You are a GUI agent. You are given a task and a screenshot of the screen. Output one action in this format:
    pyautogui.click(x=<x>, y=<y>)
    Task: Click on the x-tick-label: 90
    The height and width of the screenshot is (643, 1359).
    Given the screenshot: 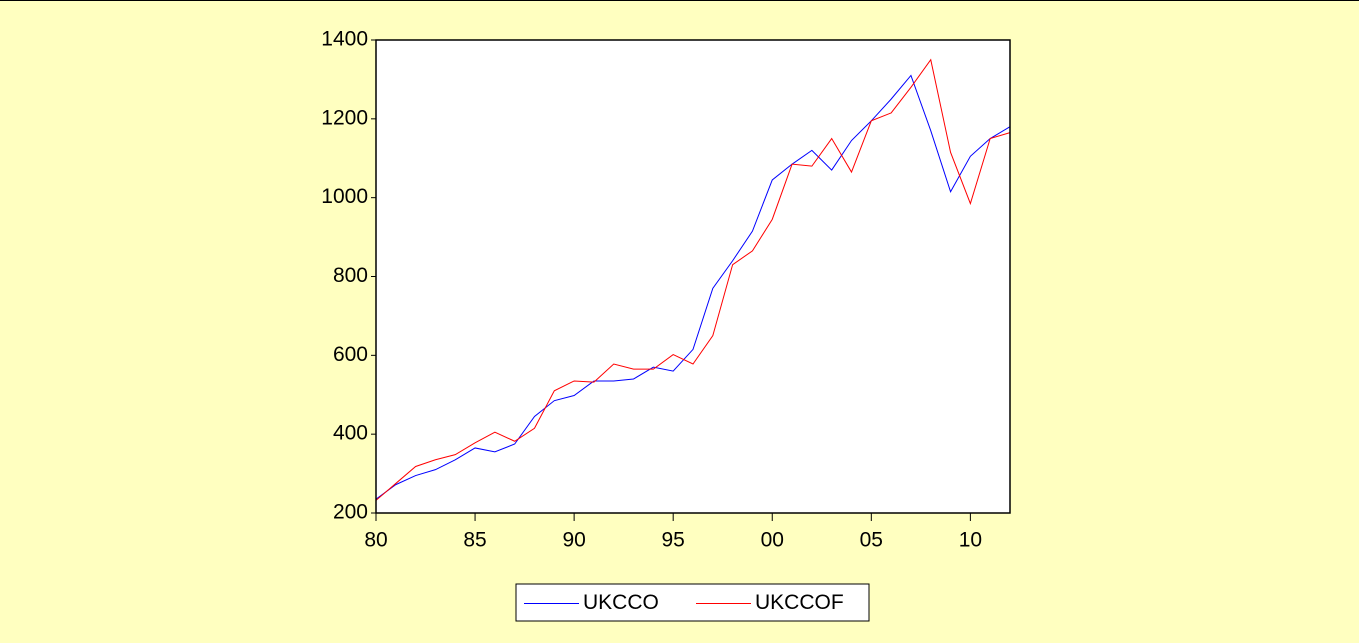 What is the action you would take?
    pyautogui.click(x=573, y=540)
    